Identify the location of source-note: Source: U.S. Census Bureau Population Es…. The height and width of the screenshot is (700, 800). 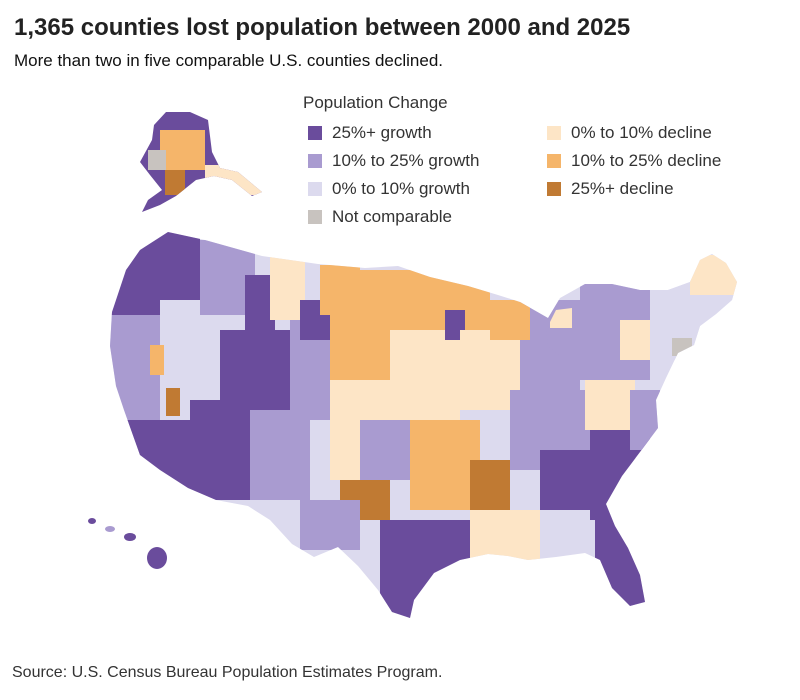
(227, 672).